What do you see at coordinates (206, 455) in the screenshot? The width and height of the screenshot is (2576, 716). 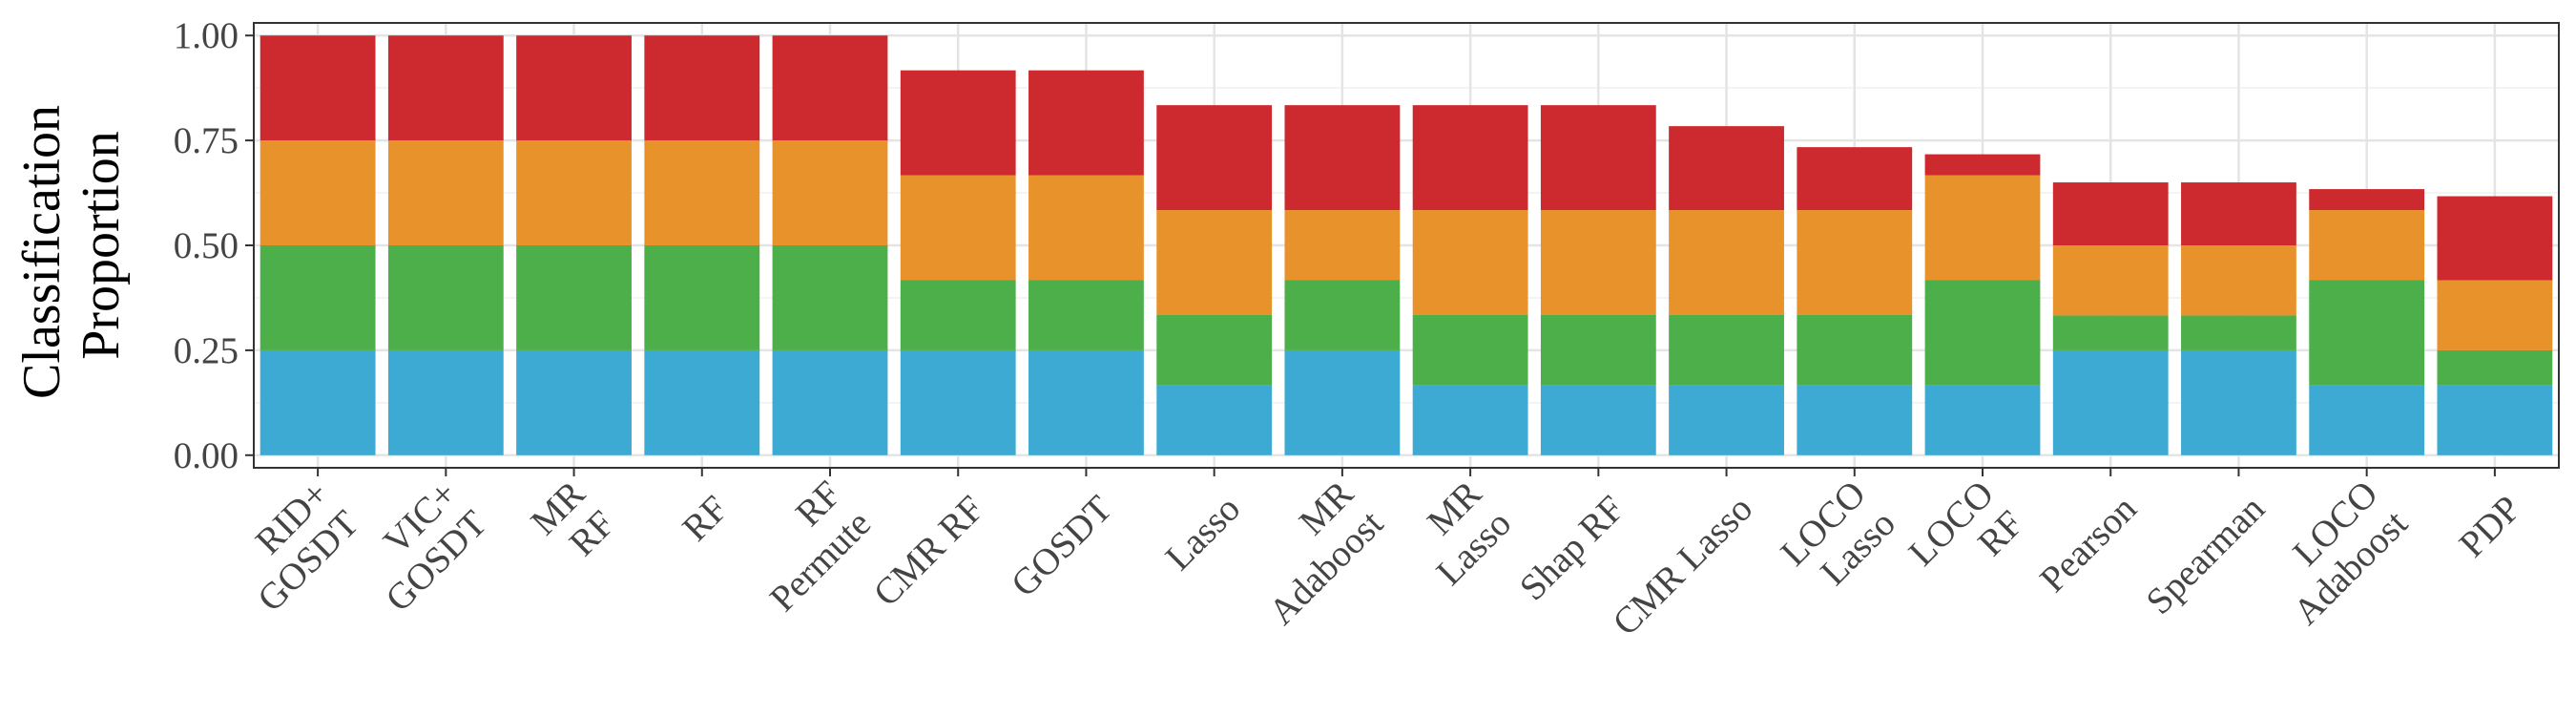 I see `y-tick-label: 0.00` at bounding box center [206, 455].